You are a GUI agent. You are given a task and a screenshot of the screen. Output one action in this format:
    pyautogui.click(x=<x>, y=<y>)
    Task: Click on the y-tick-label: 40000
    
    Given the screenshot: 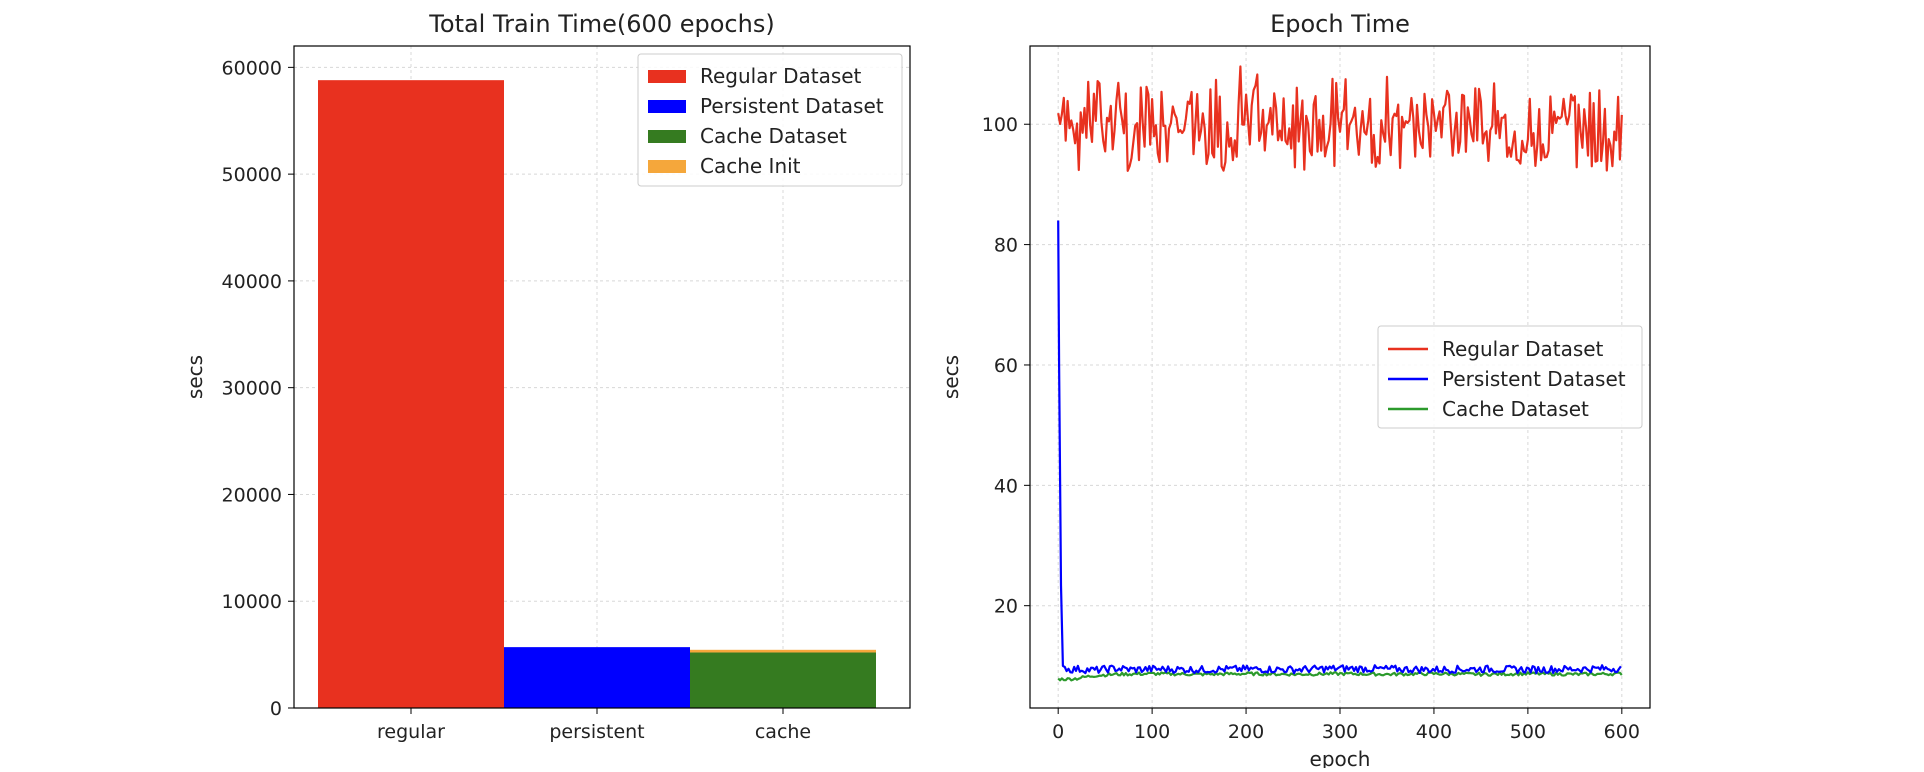 What is the action you would take?
    pyautogui.click(x=252, y=282)
    